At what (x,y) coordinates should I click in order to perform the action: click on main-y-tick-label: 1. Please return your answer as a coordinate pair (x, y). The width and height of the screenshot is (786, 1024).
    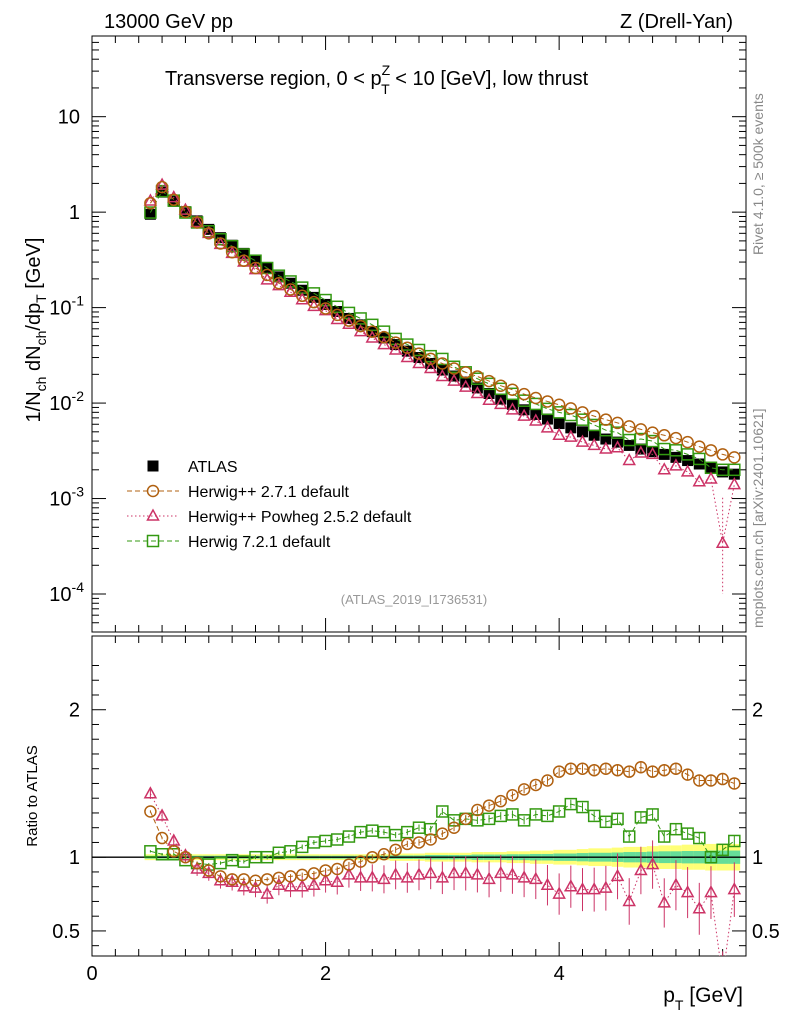
    Looking at the image, I should click on (74, 213).